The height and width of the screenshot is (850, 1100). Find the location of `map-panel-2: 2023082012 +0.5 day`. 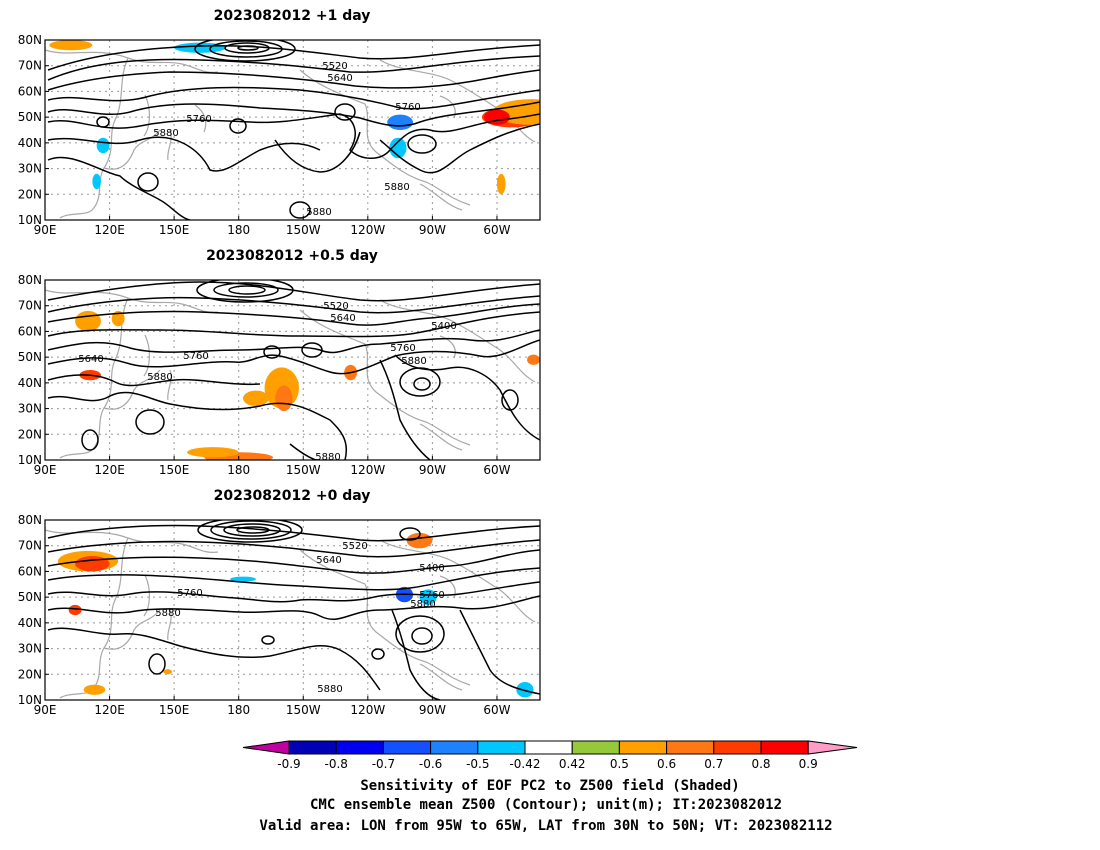

map-panel-2: 2023082012 +0.5 day is located at coordinates (279, 362).